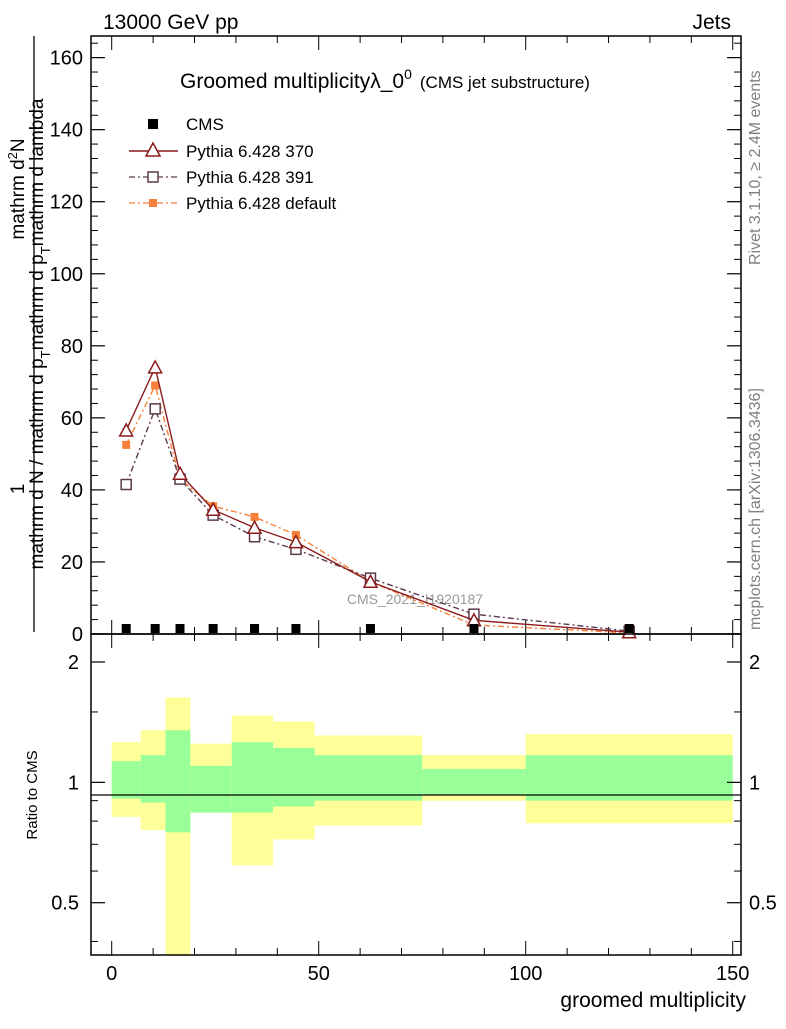  What do you see at coordinates (77, 635) in the screenshot?
I see `y-tick-label: 0` at bounding box center [77, 635].